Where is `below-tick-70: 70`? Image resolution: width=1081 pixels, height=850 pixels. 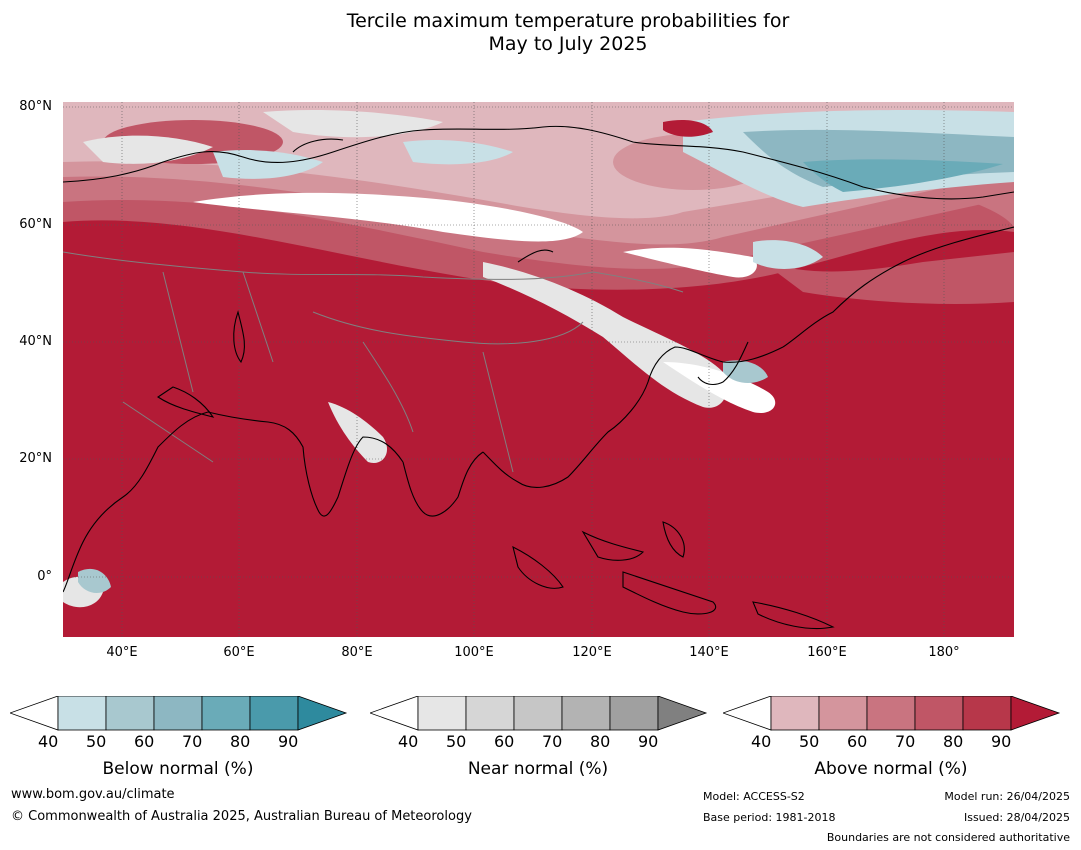
below-tick-70: 70 is located at coordinates (192, 741).